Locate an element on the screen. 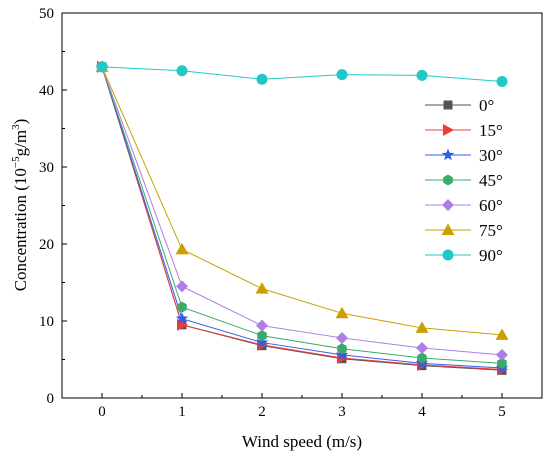 This screenshot has width=550, height=464. y-axis-title-exponent-2: 3 is located at coordinates (16, 127).